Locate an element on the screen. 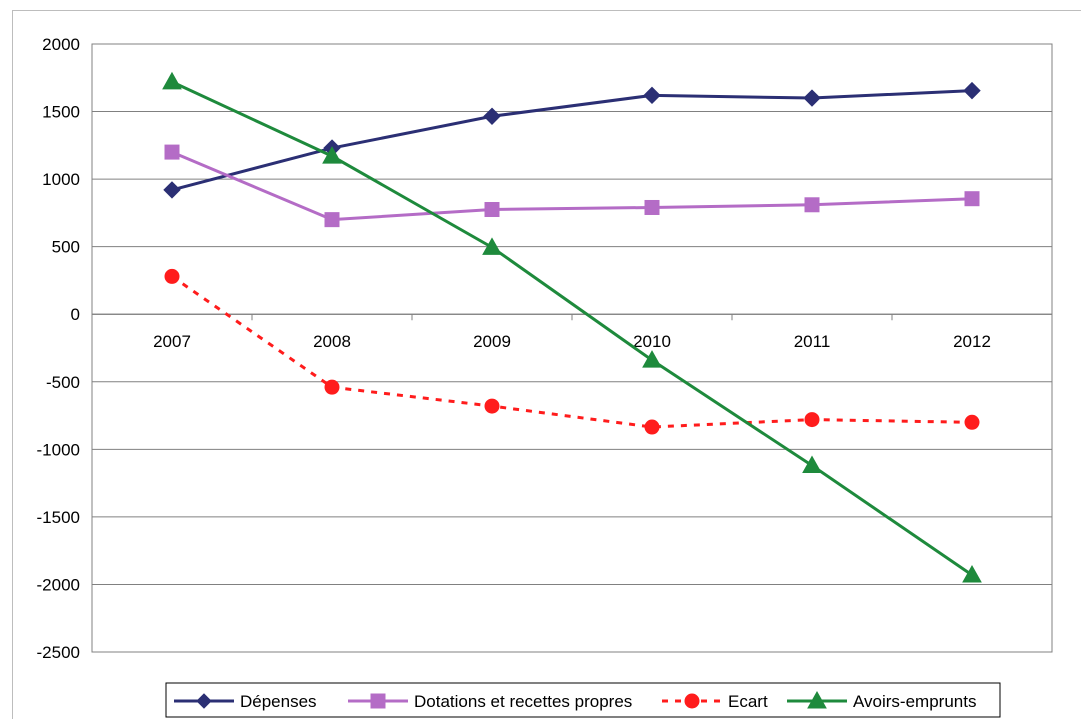 The image size is (1081, 719). legend-item: Dotations et recettes propres is located at coordinates (490, 701).